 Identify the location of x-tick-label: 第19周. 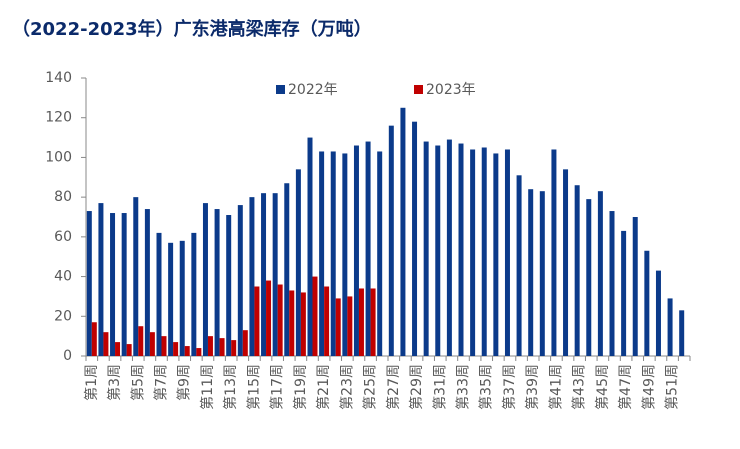
(300, 387).